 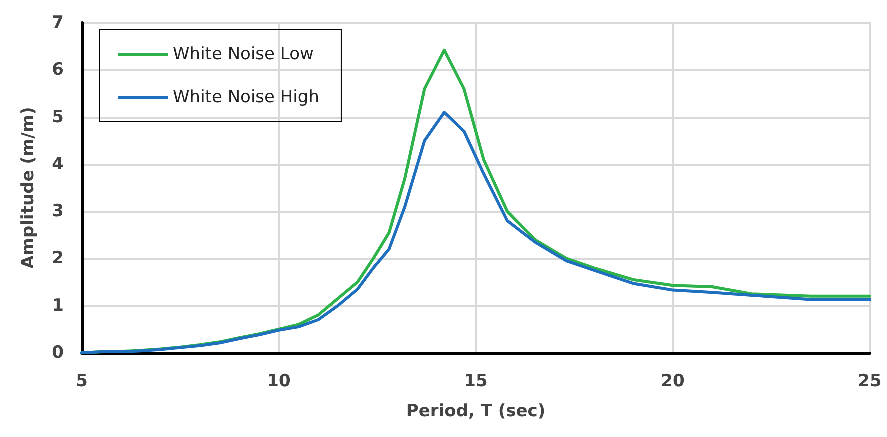 What do you see at coordinates (870, 382) in the screenshot?
I see `x-tick-label: 25` at bounding box center [870, 382].